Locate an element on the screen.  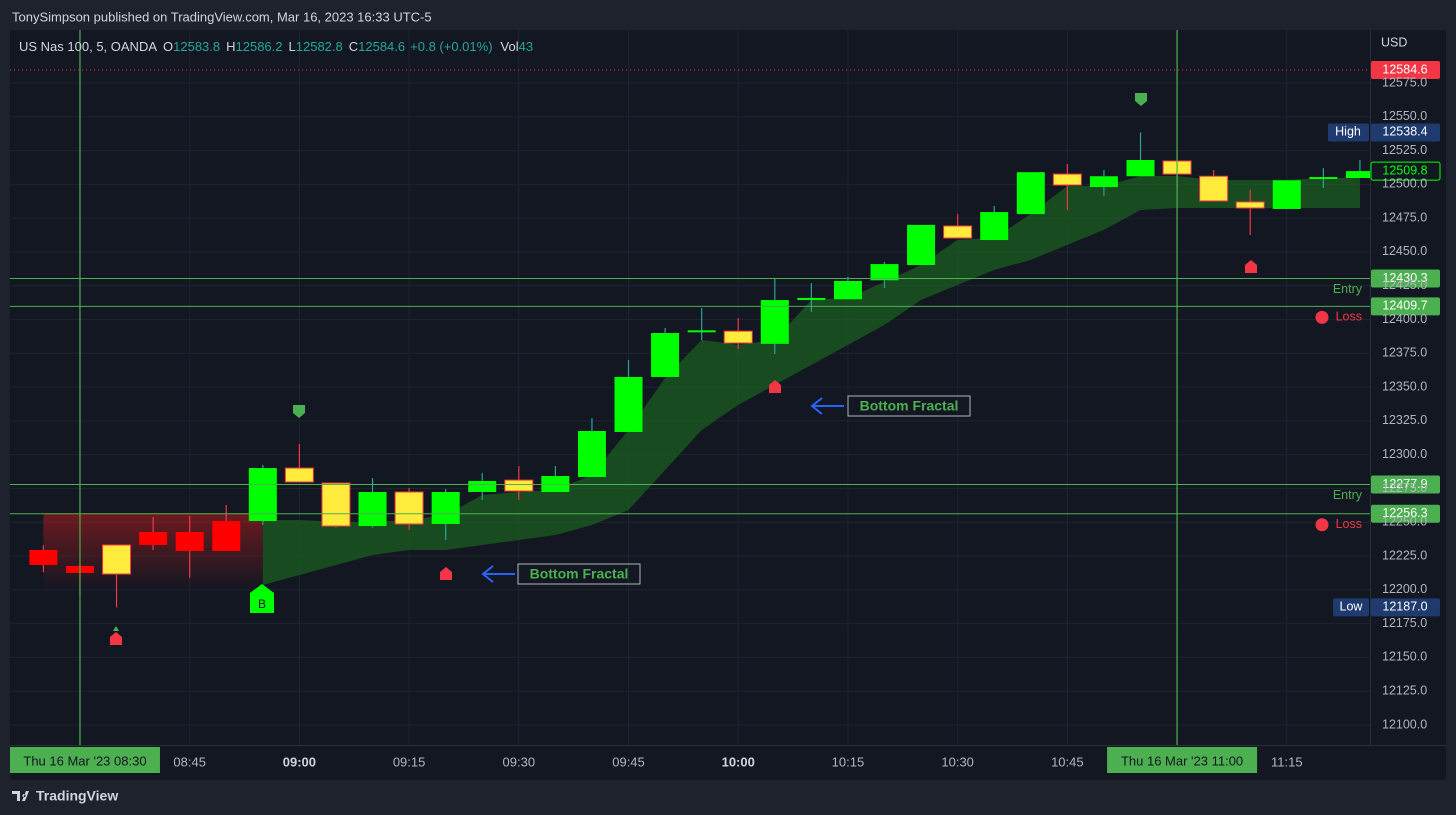
bear-cloud is located at coordinates (153, 551).